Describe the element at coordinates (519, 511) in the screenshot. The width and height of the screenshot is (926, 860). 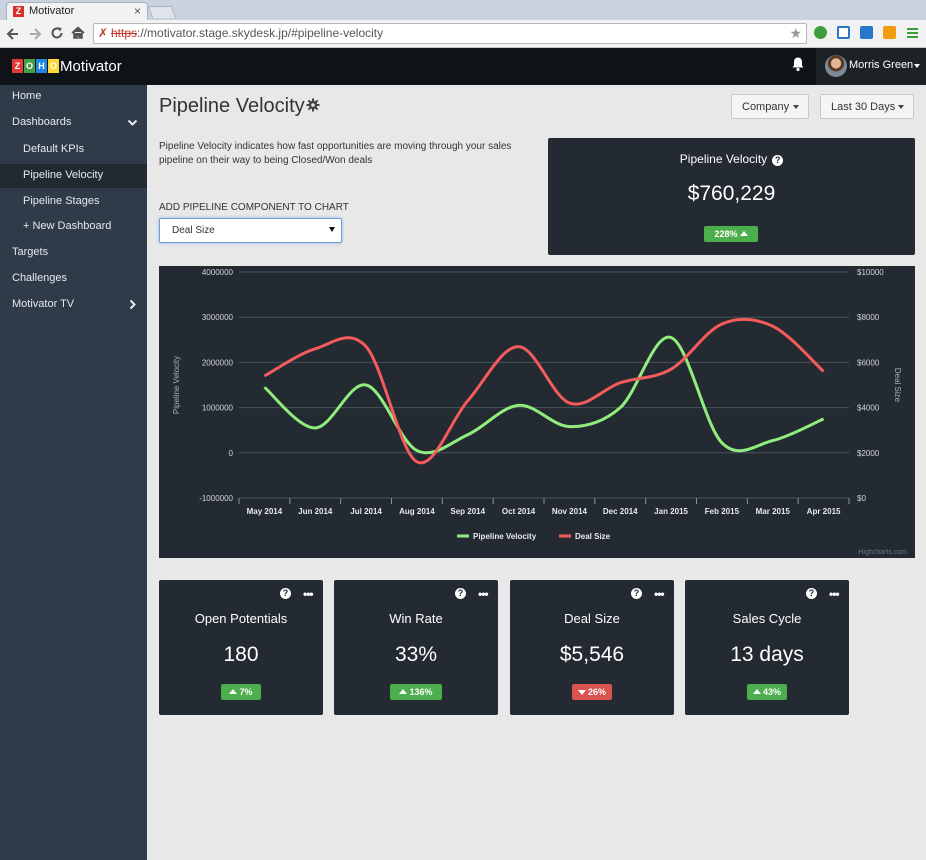
I see `x-tick-label: Oct 2014` at that location.